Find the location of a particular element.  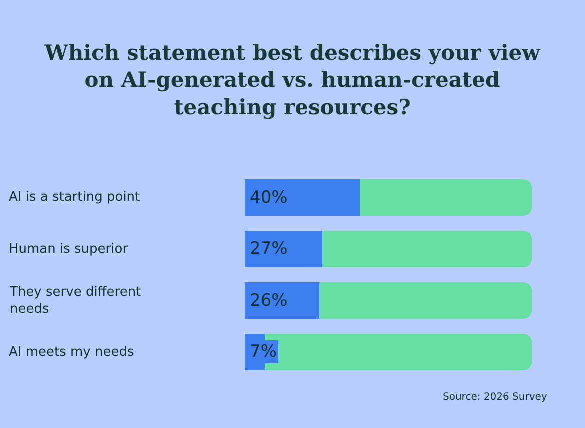

y-tick-label: Human is superior is located at coordinates (69, 249).